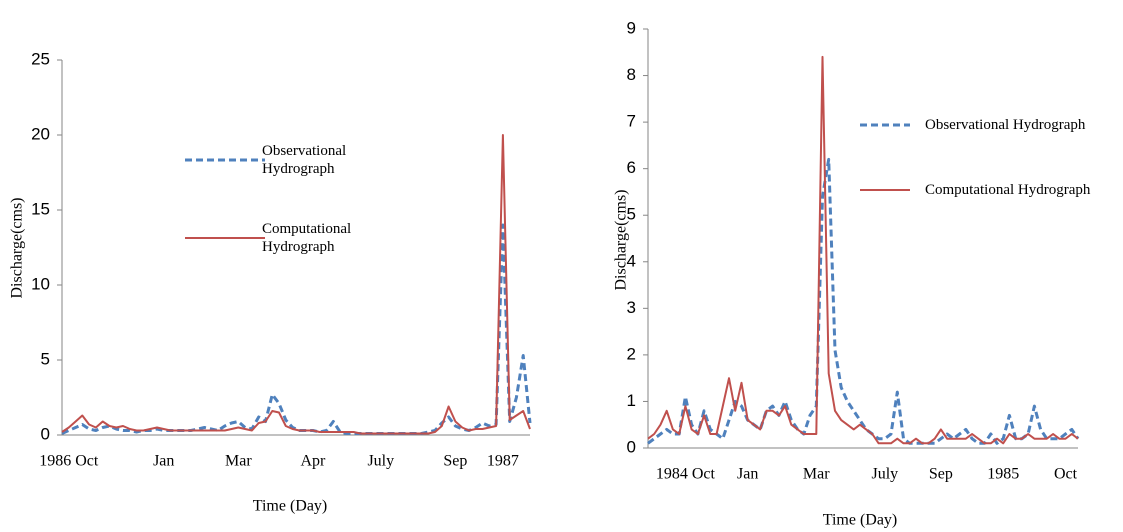  What do you see at coordinates (1003, 474) in the screenshot?
I see `x-tick-label: 1985` at bounding box center [1003, 474].